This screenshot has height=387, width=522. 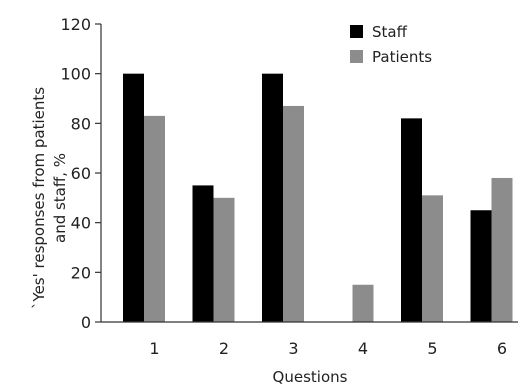 I want to click on y-tick-label: 60, so click(x=81, y=173).